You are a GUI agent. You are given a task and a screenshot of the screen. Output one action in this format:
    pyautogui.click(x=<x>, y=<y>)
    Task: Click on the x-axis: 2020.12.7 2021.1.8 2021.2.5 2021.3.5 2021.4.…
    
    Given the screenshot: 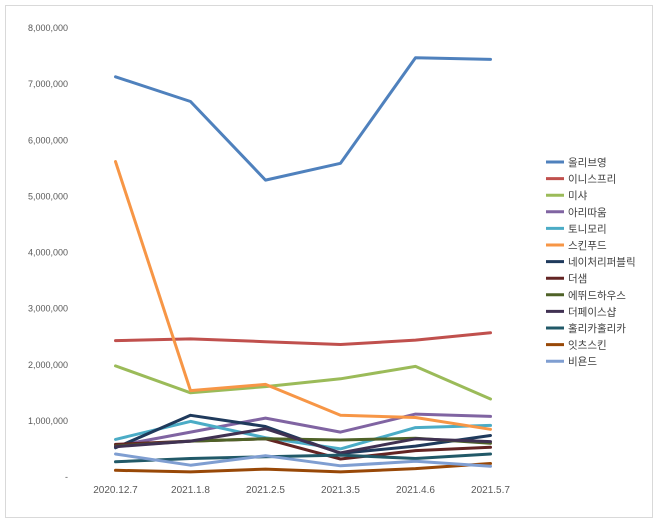 What is the action you would take?
    pyautogui.click(x=301, y=490)
    